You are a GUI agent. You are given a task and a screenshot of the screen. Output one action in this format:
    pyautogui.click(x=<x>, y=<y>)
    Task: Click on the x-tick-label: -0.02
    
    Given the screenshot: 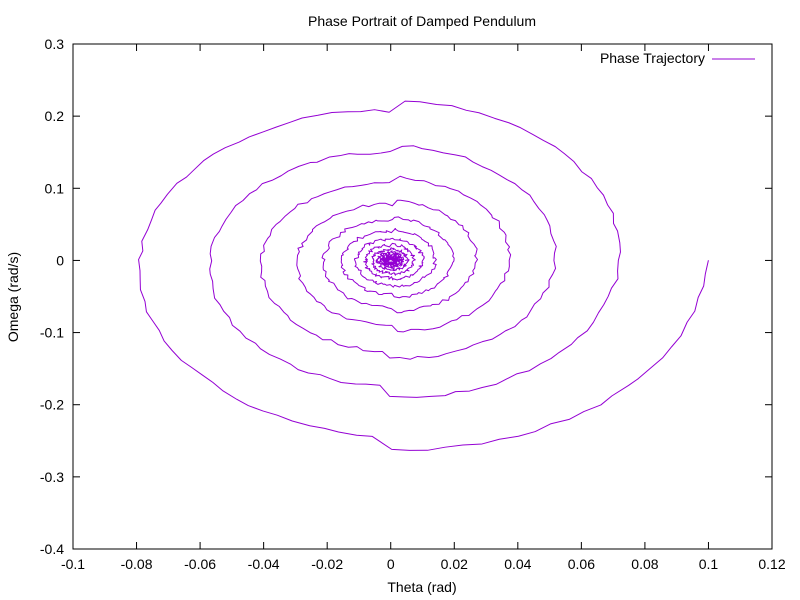 What is the action you would take?
    pyautogui.click(x=327, y=564)
    